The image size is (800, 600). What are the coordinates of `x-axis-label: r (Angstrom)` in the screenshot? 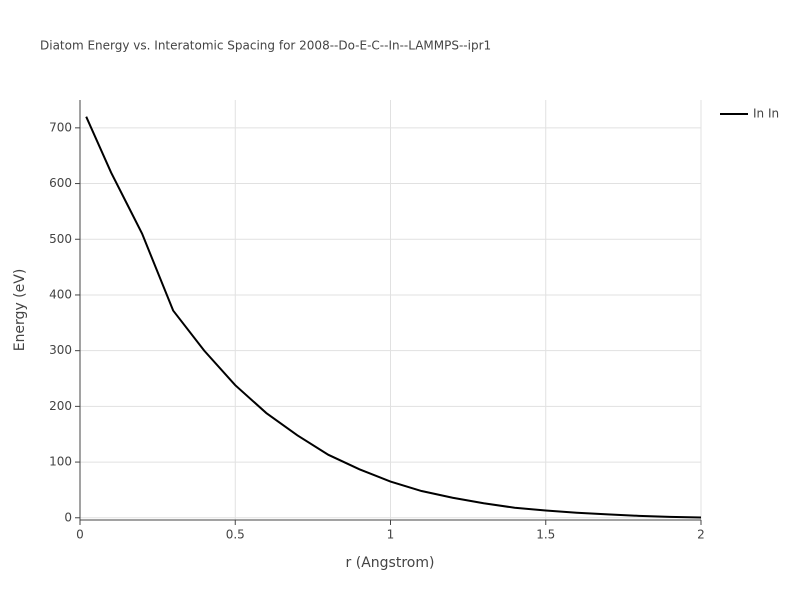 It's located at (390, 563).